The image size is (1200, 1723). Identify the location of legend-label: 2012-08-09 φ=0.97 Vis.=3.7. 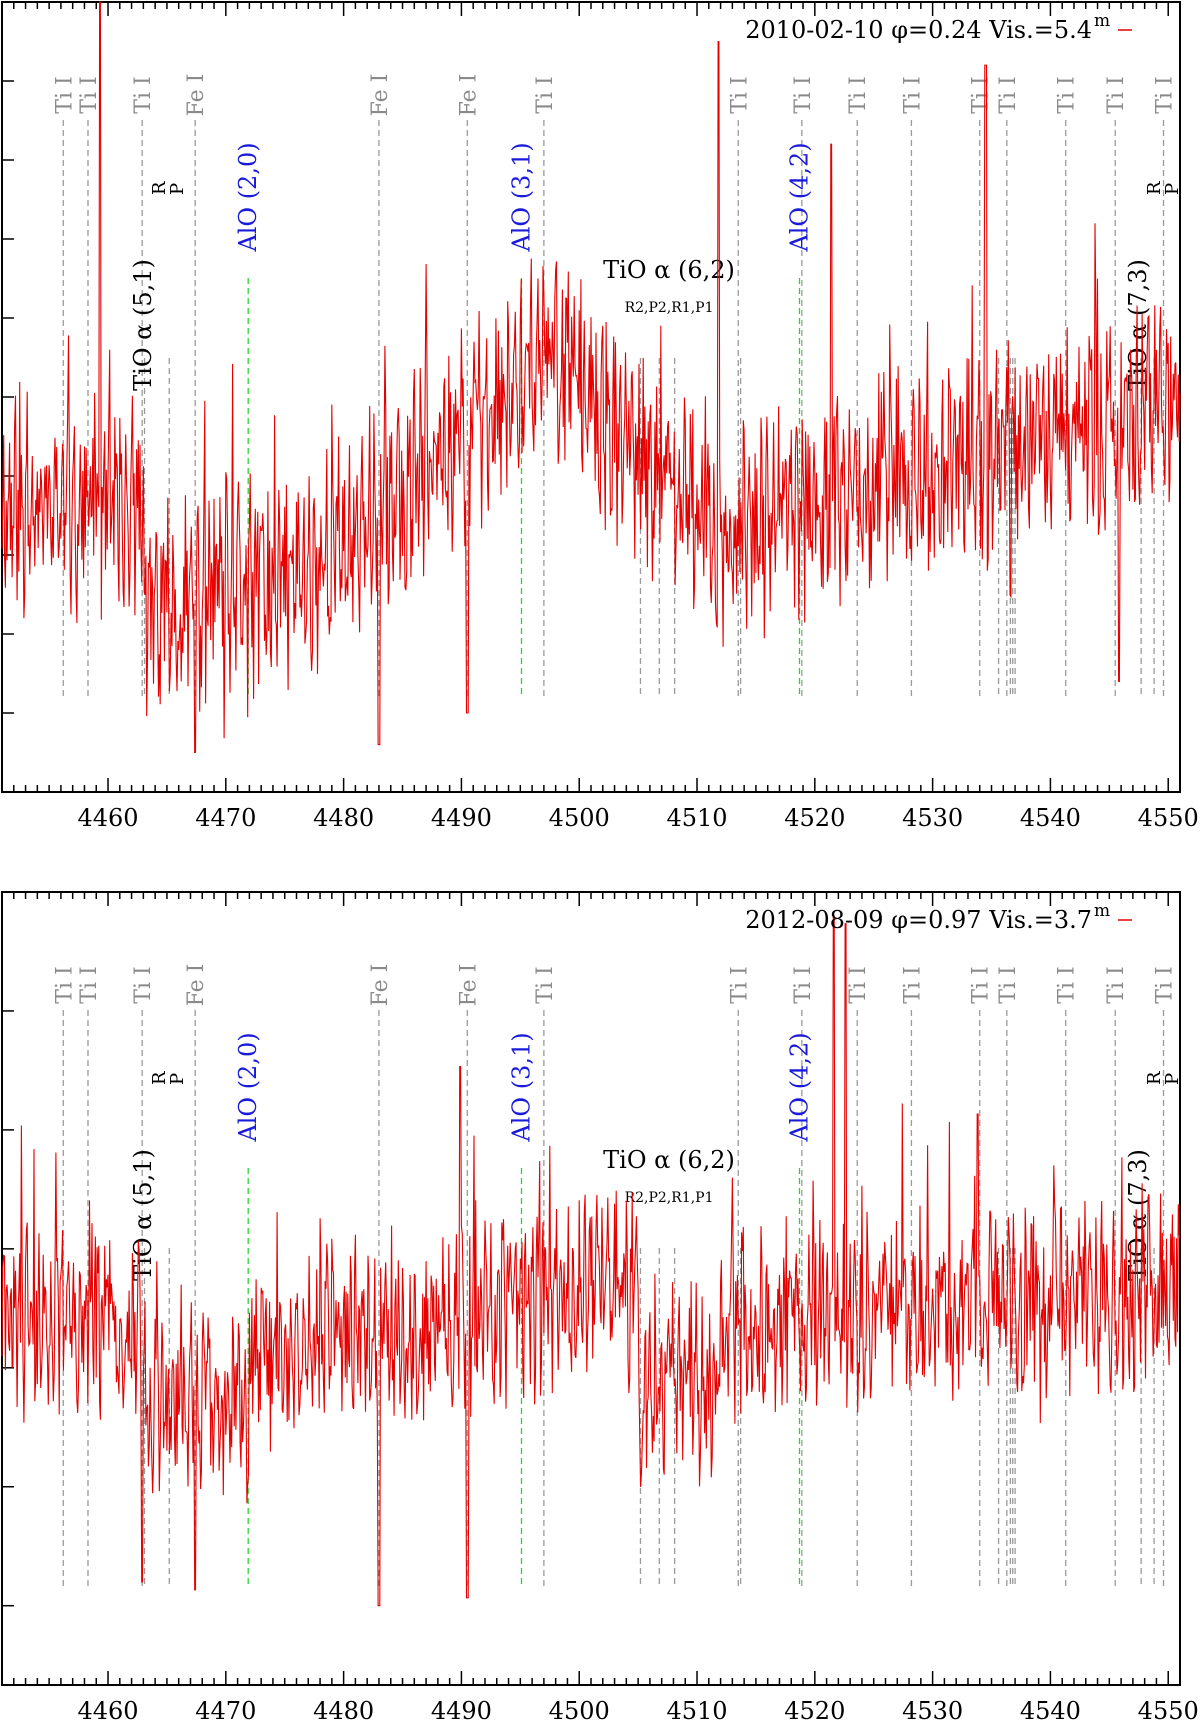
(918, 920).